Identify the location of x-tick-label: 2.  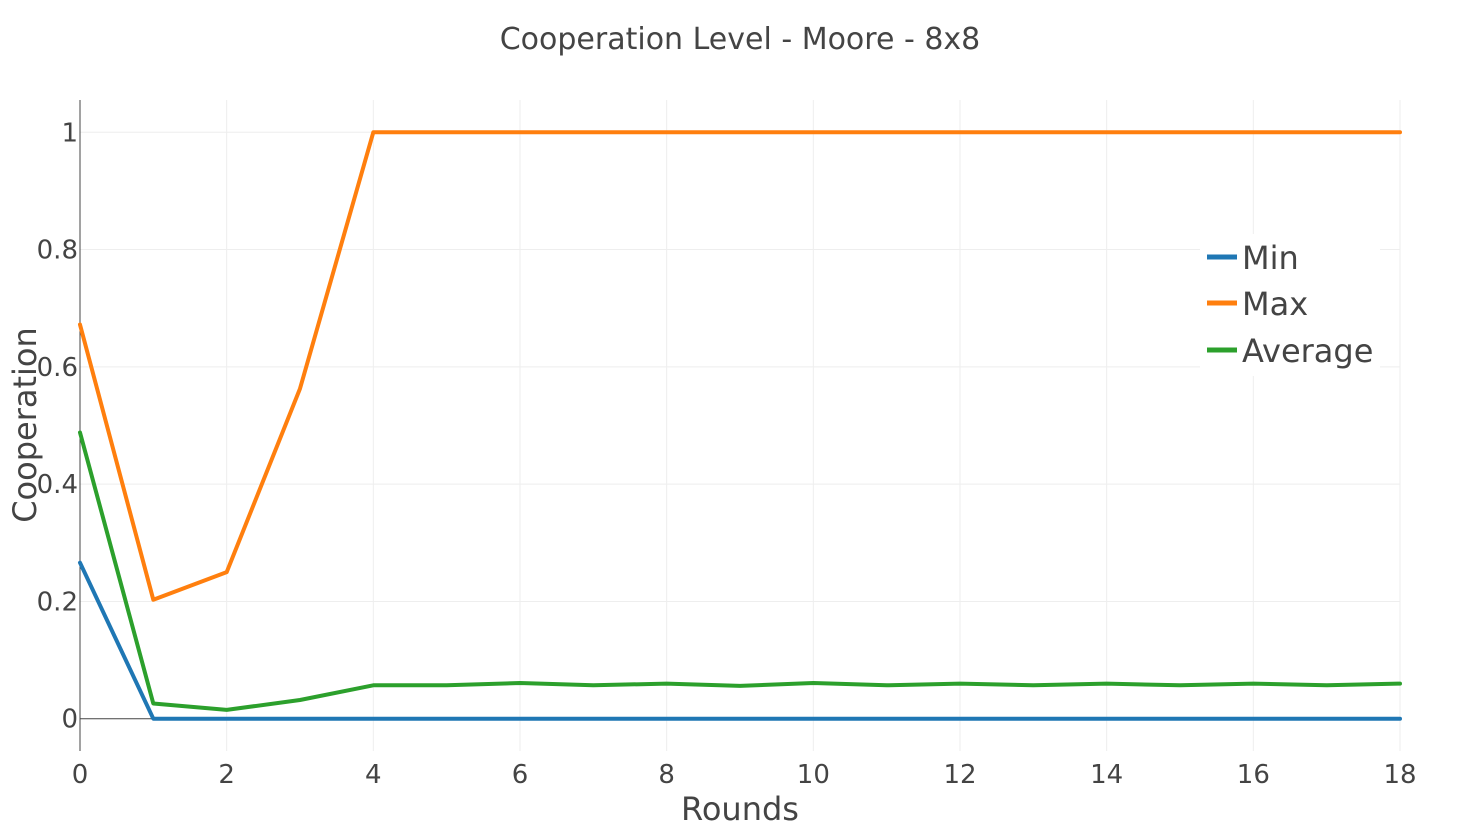
(226, 775).